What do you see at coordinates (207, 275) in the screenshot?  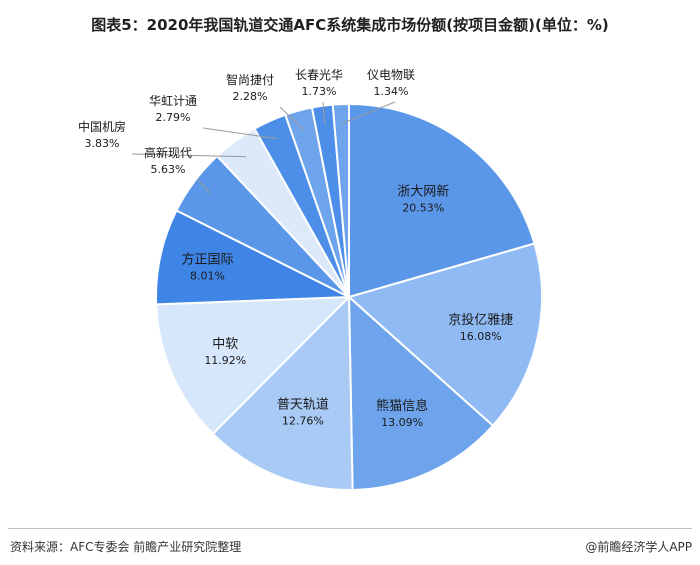 I see `slice-value-label: 8.01%` at bounding box center [207, 275].